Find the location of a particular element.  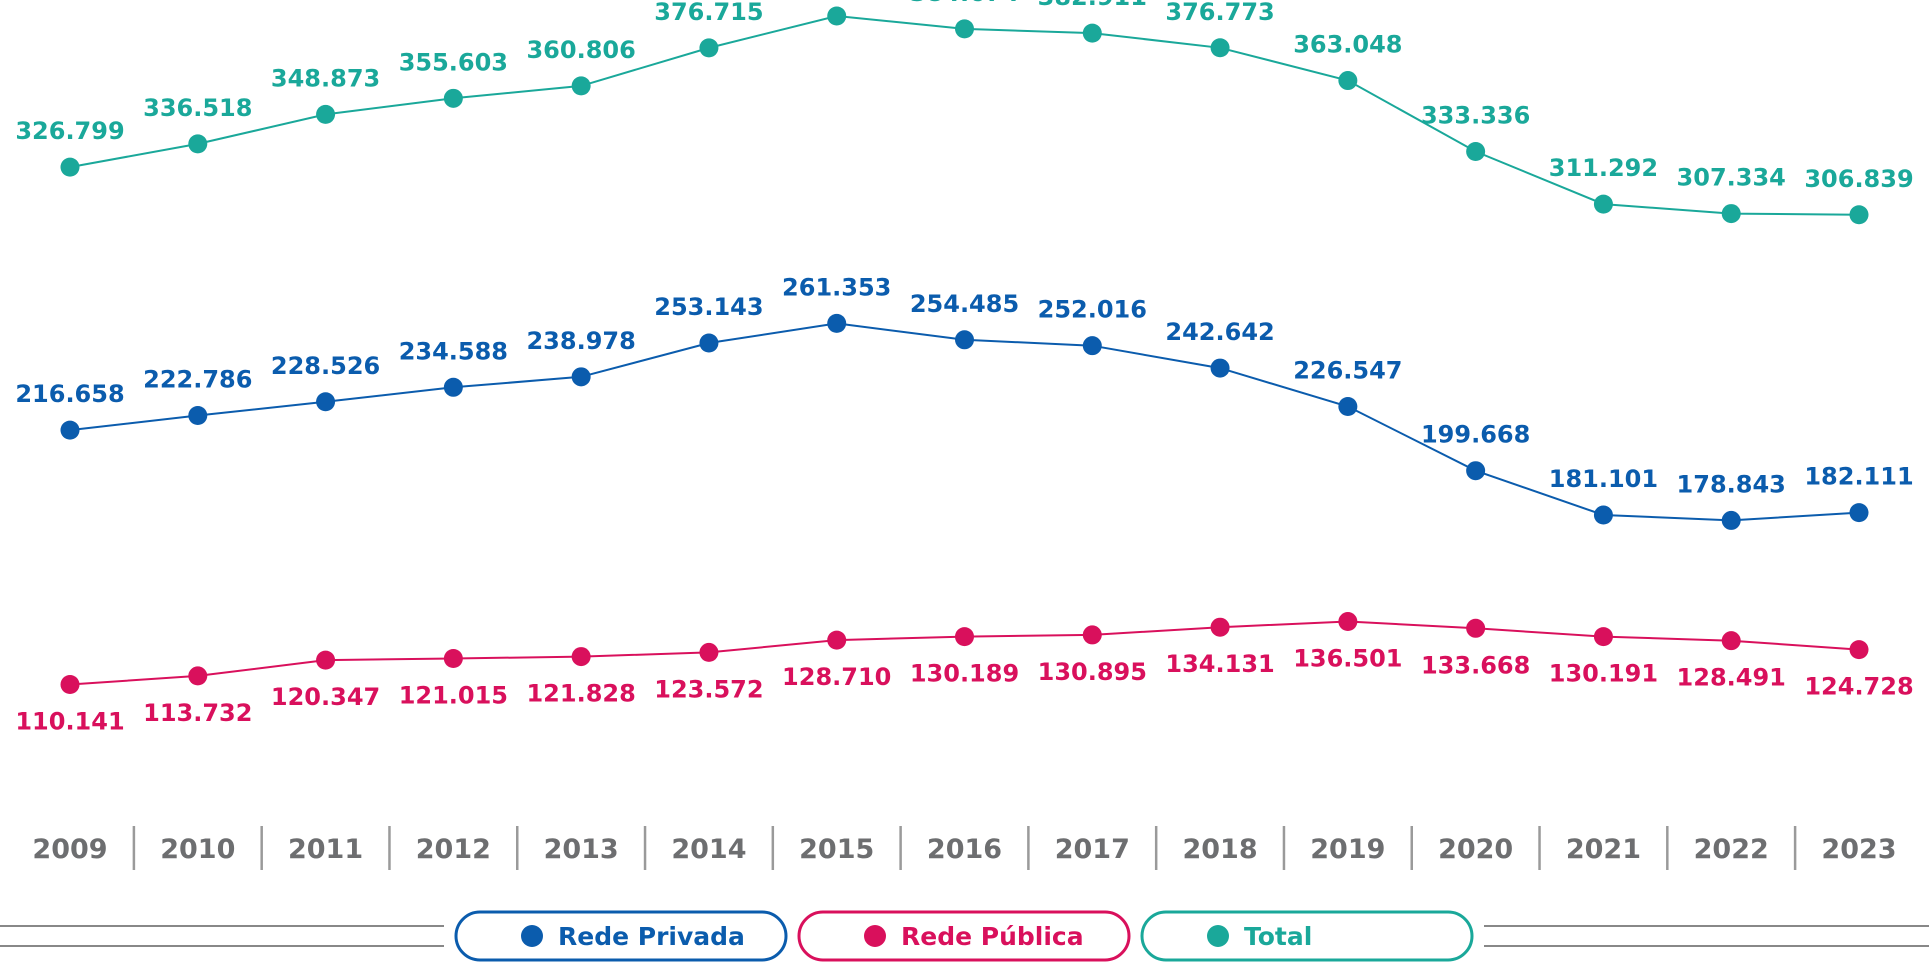

legend-item-total: Total is located at coordinates (1307, 936).